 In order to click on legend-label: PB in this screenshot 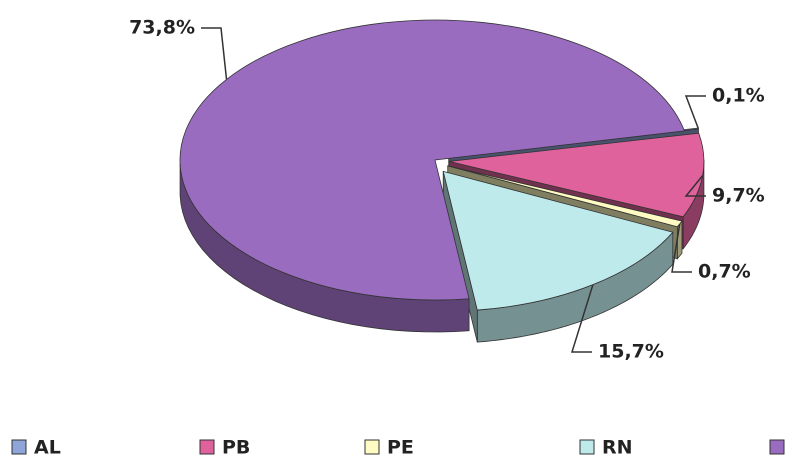, I will do `click(236, 448)`.